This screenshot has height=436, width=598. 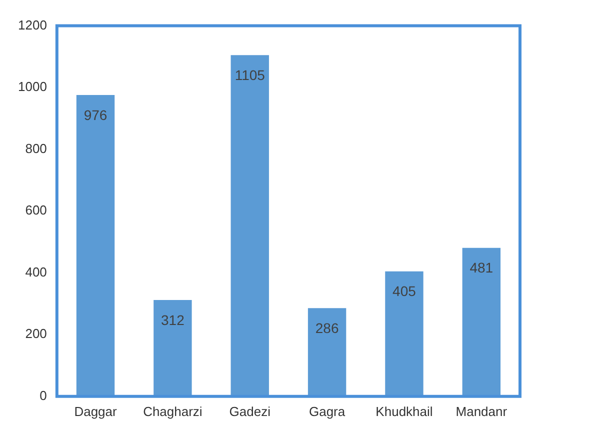 I want to click on x-tick-label: Daggar, so click(x=96, y=411).